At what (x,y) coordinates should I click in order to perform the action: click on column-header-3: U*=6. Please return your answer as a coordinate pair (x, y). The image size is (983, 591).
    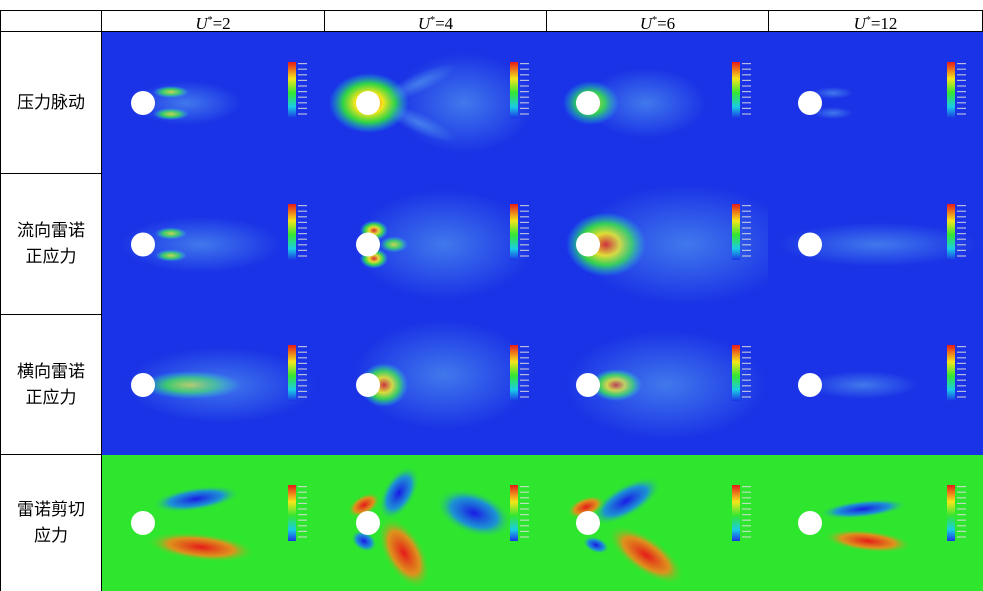
    Looking at the image, I should click on (657, 21).